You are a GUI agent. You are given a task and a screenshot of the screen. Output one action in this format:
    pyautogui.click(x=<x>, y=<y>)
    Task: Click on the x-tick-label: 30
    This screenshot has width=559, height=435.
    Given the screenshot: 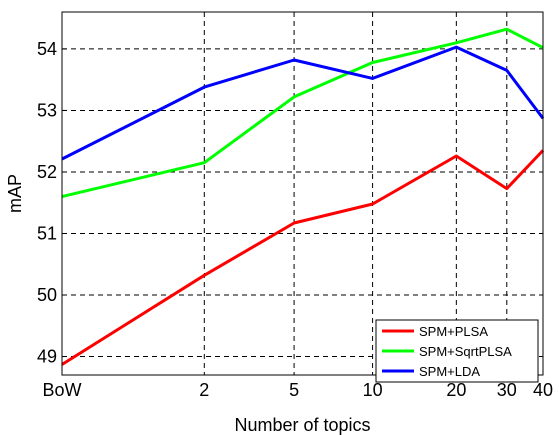 What is the action you would take?
    pyautogui.click(x=507, y=390)
    